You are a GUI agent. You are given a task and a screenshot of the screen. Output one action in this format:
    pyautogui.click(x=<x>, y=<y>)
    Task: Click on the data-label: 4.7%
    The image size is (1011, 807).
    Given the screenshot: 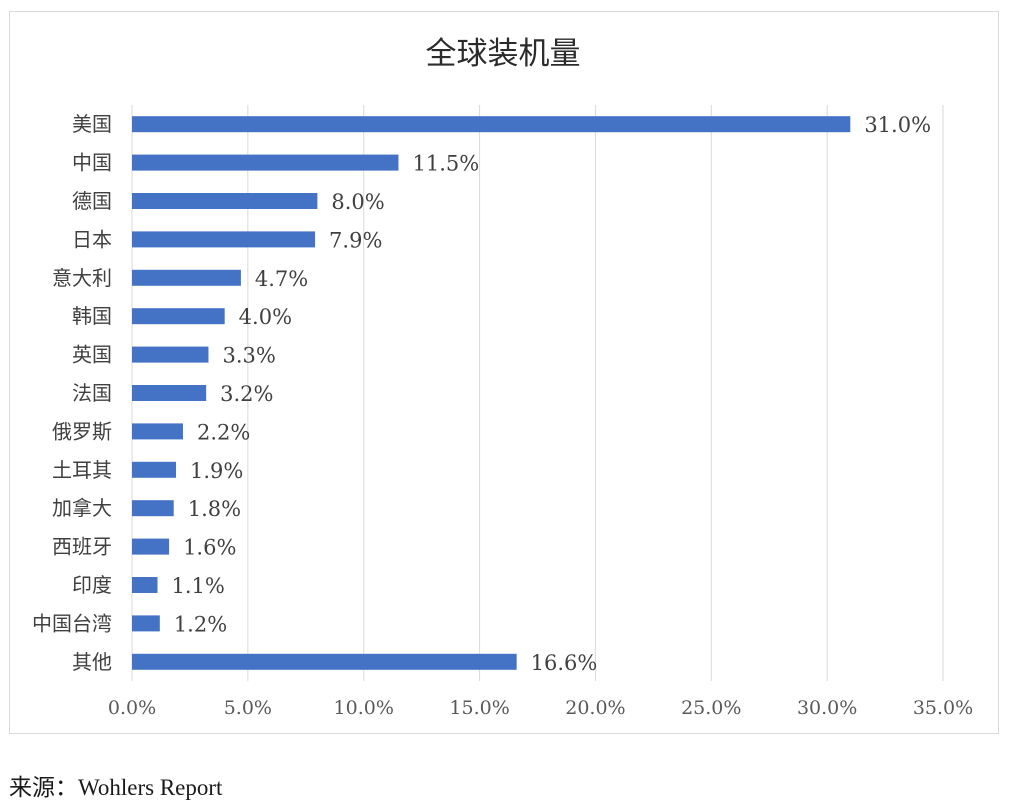 What is the action you would take?
    pyautogui.click(x=281, y=279)
    